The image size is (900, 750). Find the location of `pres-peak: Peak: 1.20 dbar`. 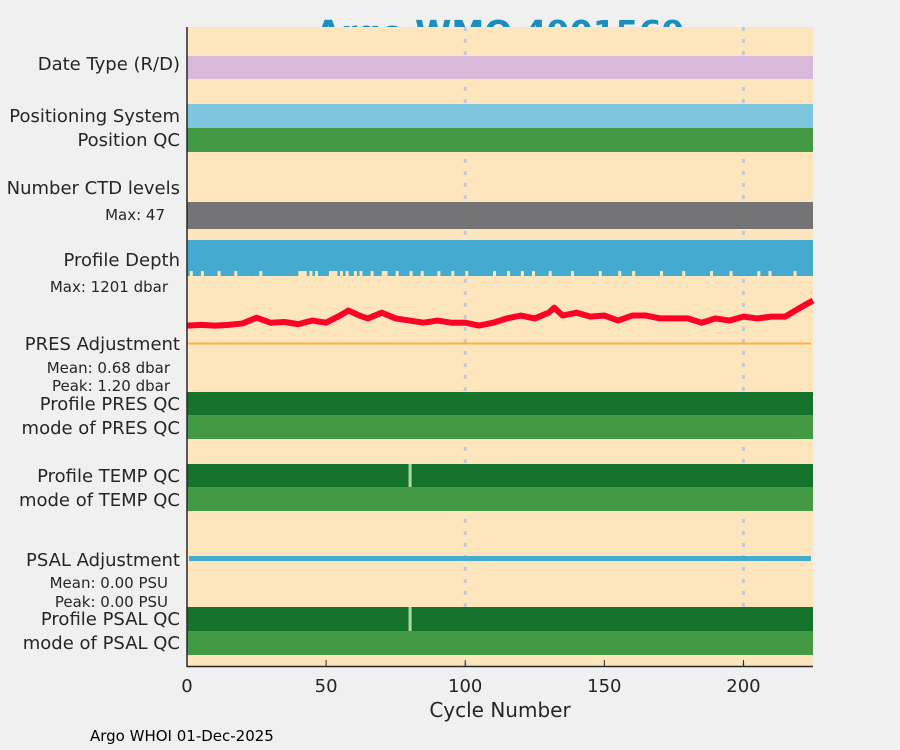

pres-peak: Peak: 1.20 dbar is located at coordinates (111, 386).